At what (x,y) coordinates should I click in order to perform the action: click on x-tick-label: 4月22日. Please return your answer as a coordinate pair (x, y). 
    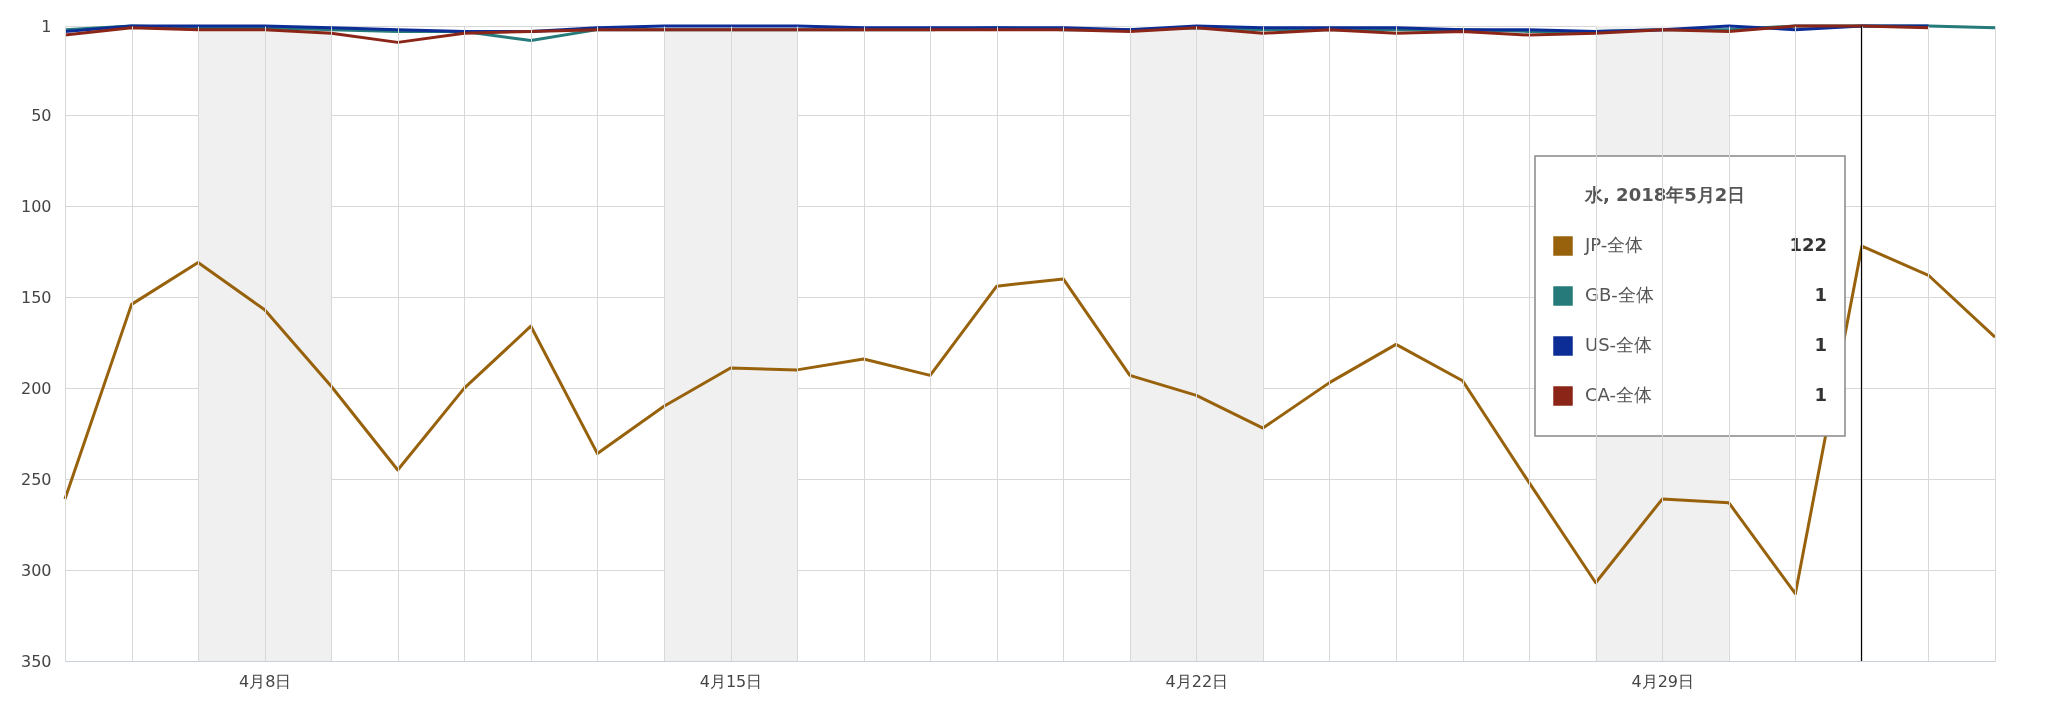
    Looking at the image, I should click on (1197, 681).